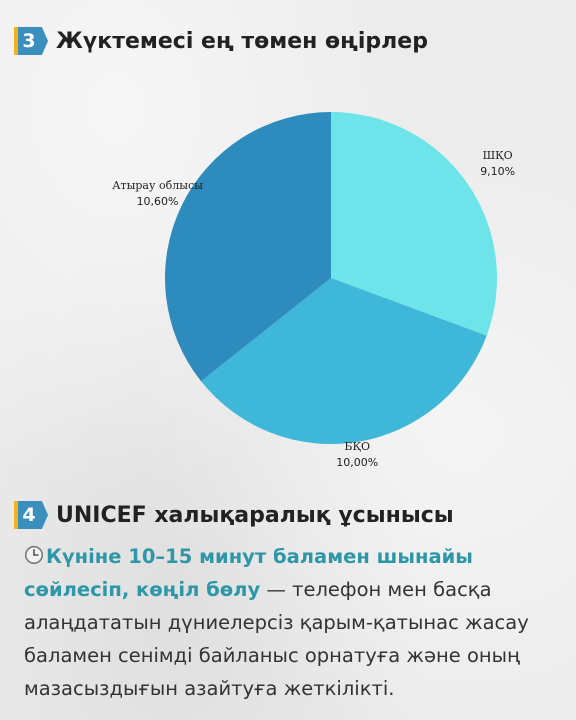 Image resolution: width=576 pixels, height=720 pixels. Describe the element at coordinates (498, 155) in the screenshot. I see `slice-label: ШҚО` at that location.